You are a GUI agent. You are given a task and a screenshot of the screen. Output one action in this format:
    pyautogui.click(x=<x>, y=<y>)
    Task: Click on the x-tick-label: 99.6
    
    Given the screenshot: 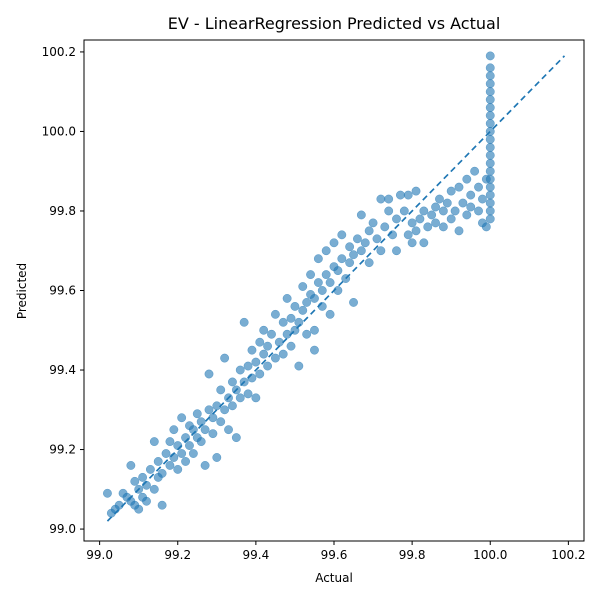 What is the action you would take?
    pyautogui.click(x=334, y=555)
    